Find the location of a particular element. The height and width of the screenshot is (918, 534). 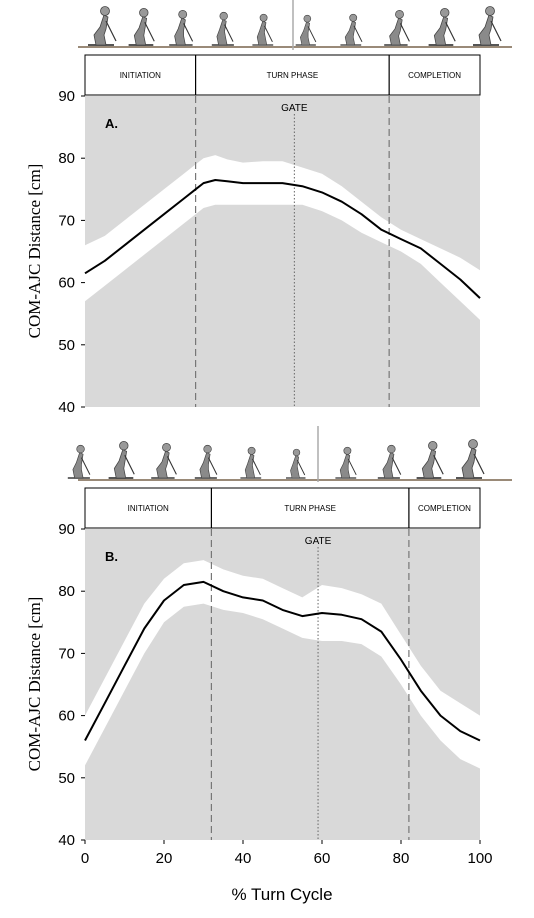

x-axis-title: % Turn Cycle is located at coordinates (281, 894).